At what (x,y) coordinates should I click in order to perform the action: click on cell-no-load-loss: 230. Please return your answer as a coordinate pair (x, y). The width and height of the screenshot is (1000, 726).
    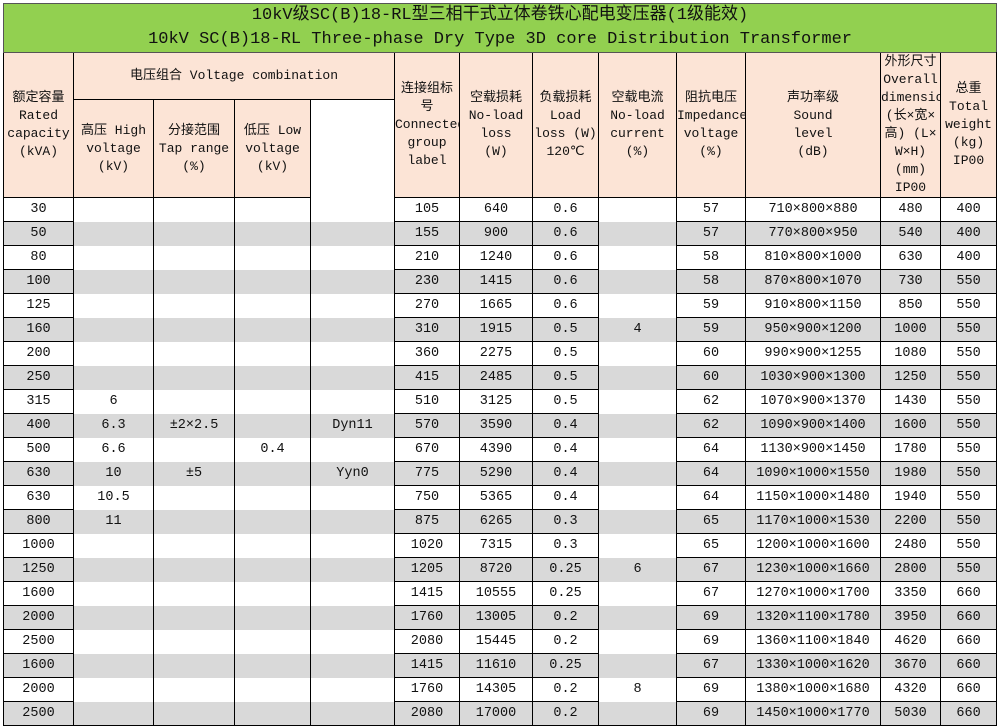
    Looking at the image, I should click on (427, 281).